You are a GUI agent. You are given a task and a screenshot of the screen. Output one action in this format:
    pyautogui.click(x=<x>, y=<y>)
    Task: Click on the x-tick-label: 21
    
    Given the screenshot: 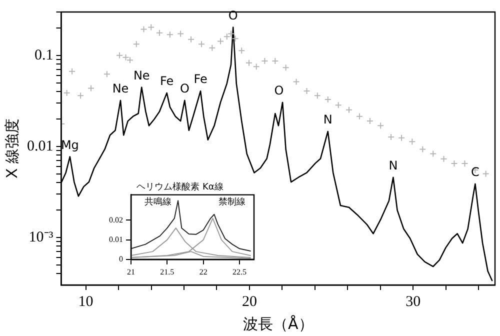 What is the action you would take?
    pyautogui.click(x=131, y=271)
    